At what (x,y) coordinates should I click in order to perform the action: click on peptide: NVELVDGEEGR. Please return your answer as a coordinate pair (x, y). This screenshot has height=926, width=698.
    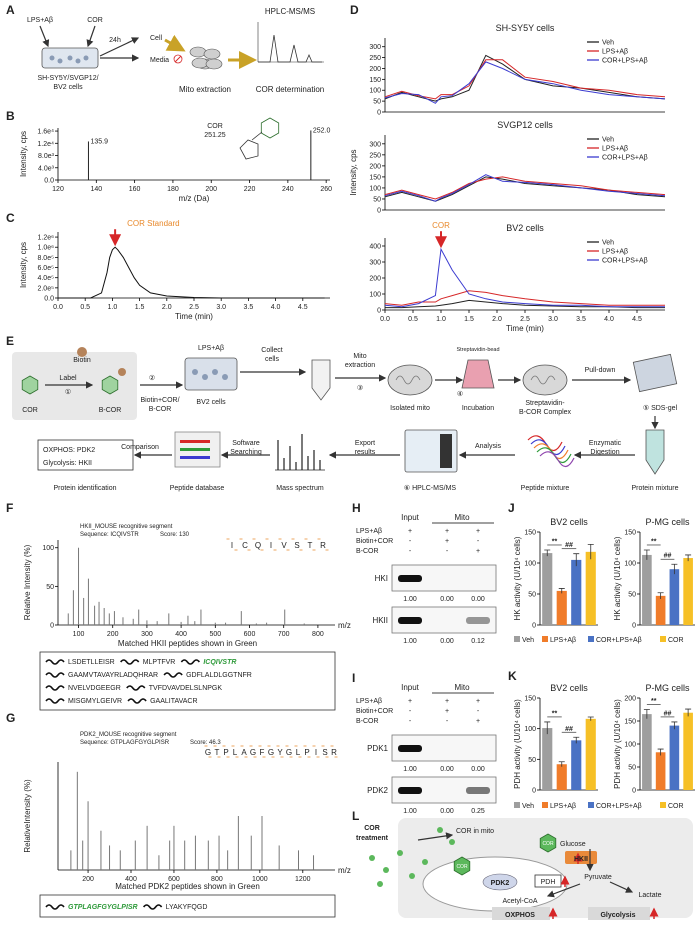
    Looking at the image, I should click on (94, 688).